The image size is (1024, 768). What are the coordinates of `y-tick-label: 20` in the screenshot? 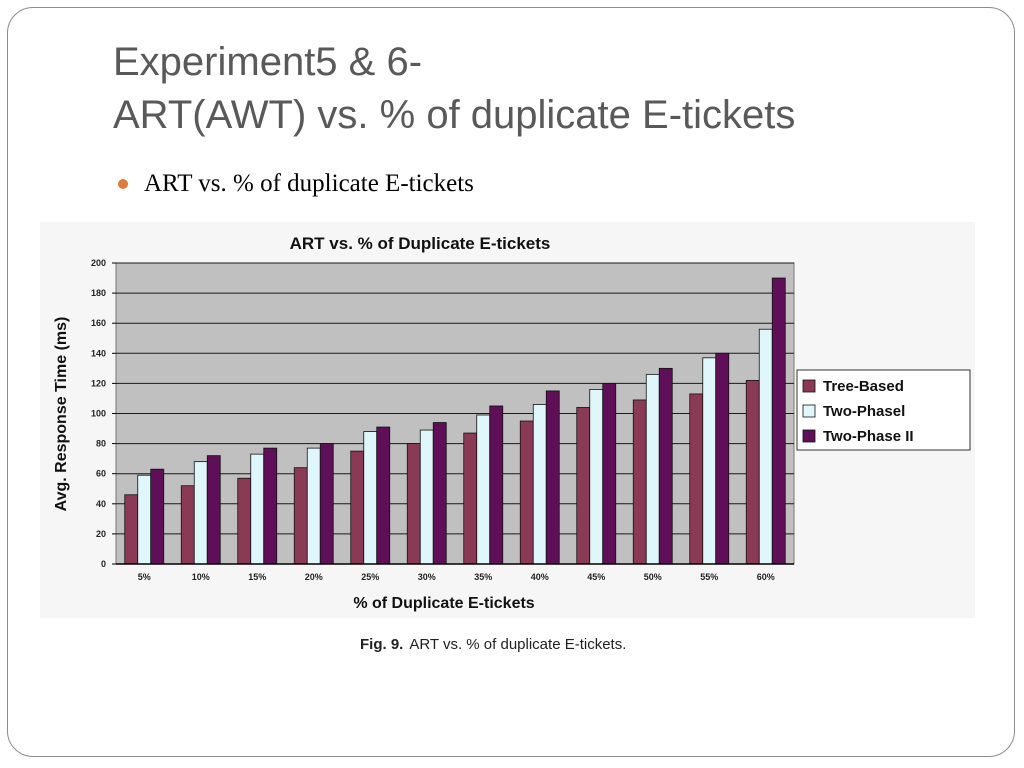 It's located at (101, 534).